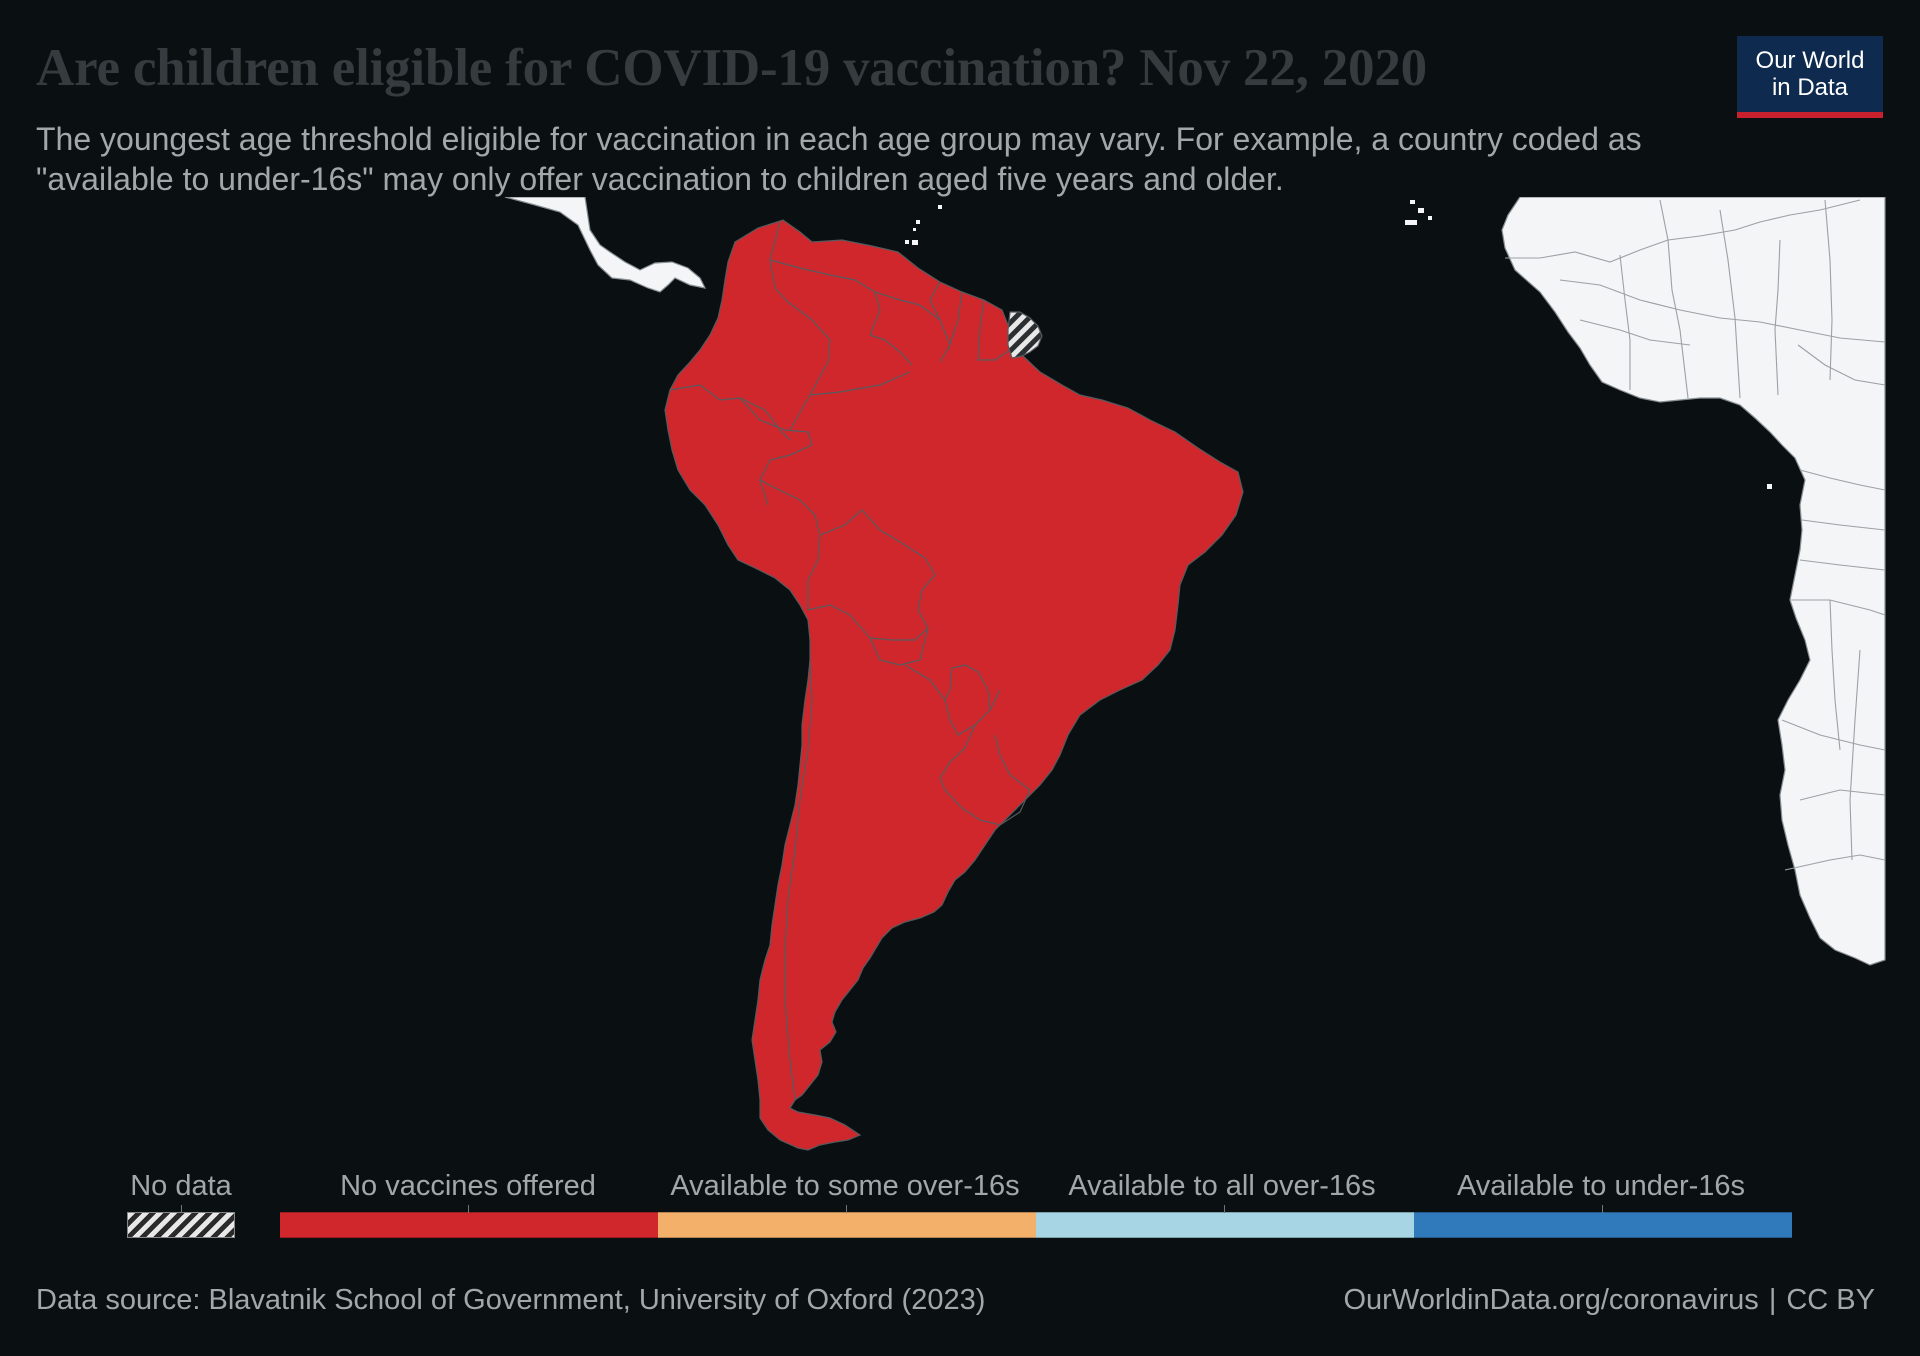 The width and height of the screenshot is (1920, 1356). Describe the element at coordinates (1025, 335) in the screenshot. I see `french-guiana` at that location.